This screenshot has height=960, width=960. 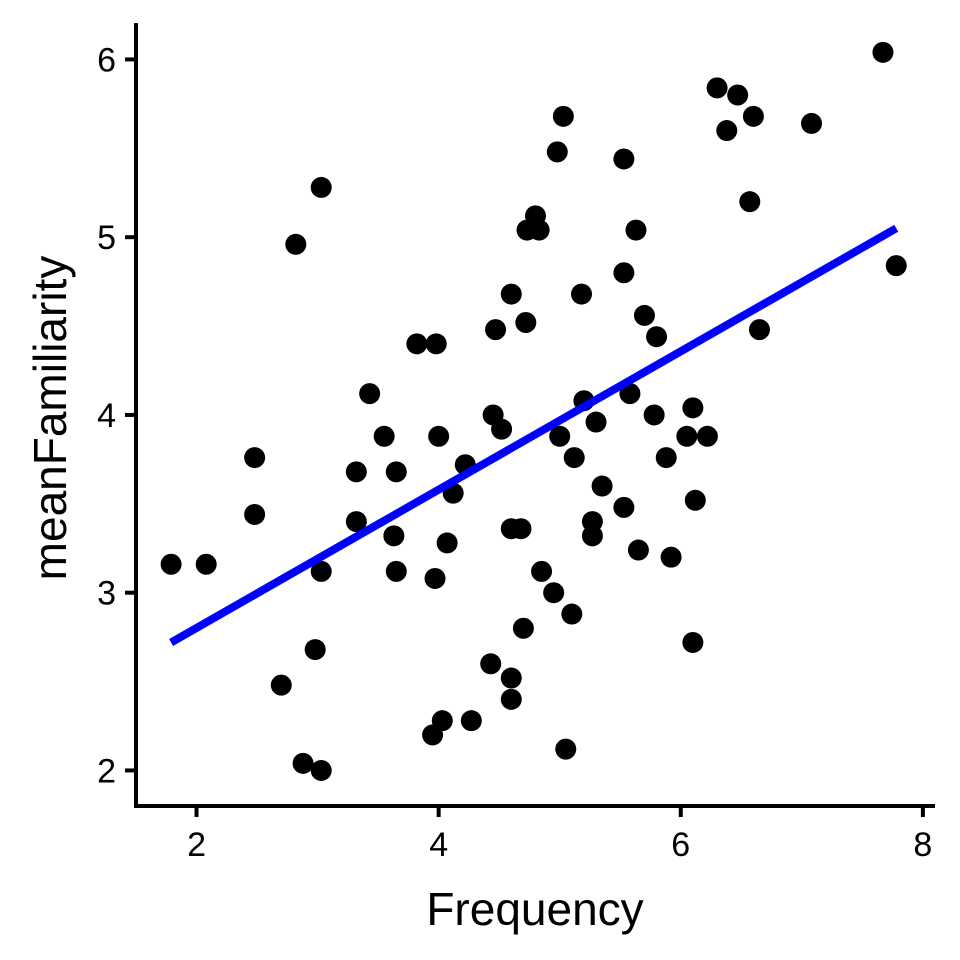 I want to click on y-tick-label: 4, so click(x=106, y=416).